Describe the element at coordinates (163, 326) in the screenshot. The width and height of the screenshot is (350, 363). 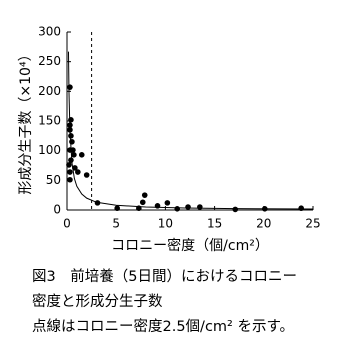
I see `caption-line: 点線はコロニー密度2.5個/cm² を示す。` at that location.